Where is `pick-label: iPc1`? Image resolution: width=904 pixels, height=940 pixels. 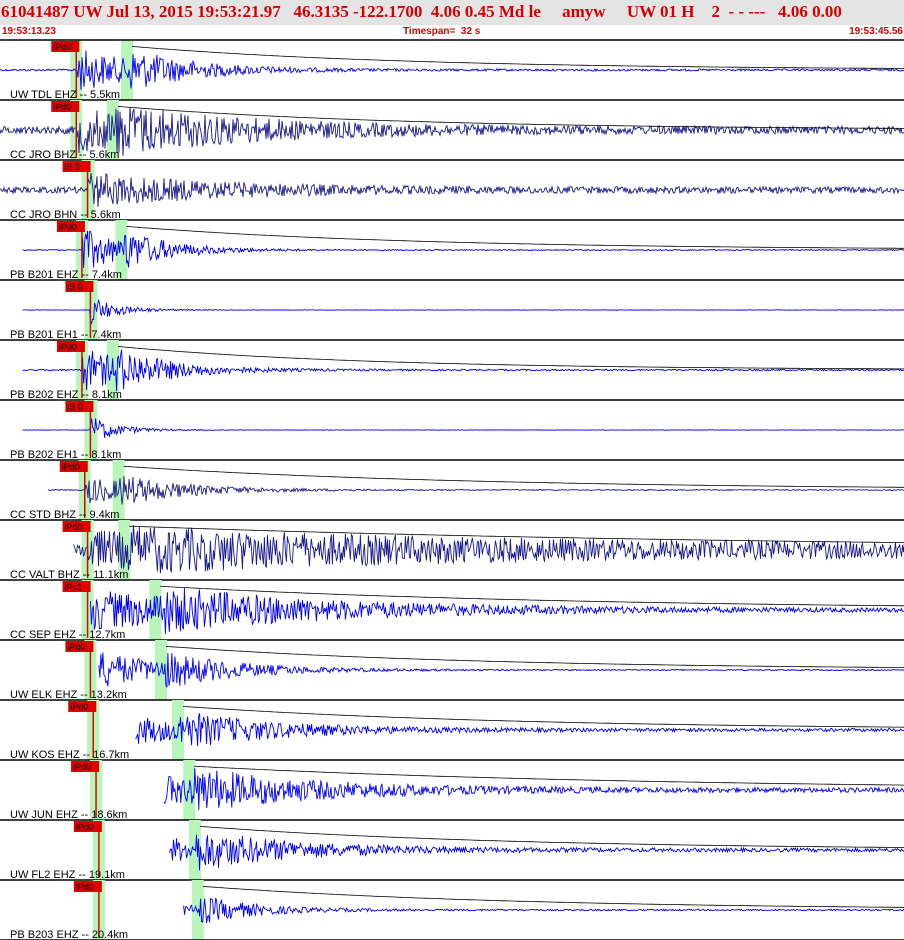
pick-label: iPc1 is located at coordinates (74, 587).